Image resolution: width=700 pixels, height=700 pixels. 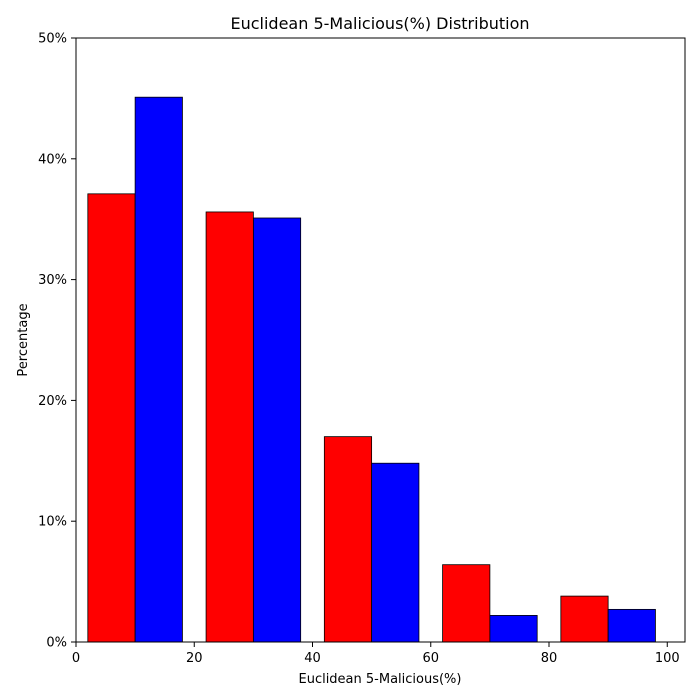 What do you see at coordinates (379, 679) in the screenshot?
I see `x-axis-label: Euclidean 5-Malicious(%)` at bounding box center [379, 679].